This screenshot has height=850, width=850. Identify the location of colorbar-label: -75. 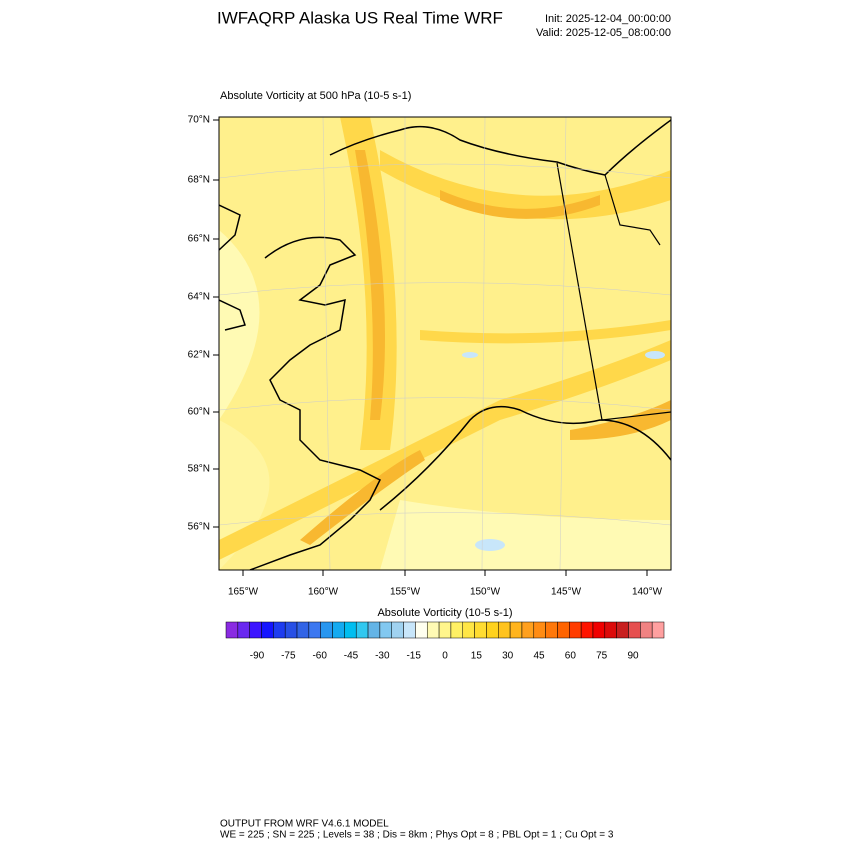
(288, 656).